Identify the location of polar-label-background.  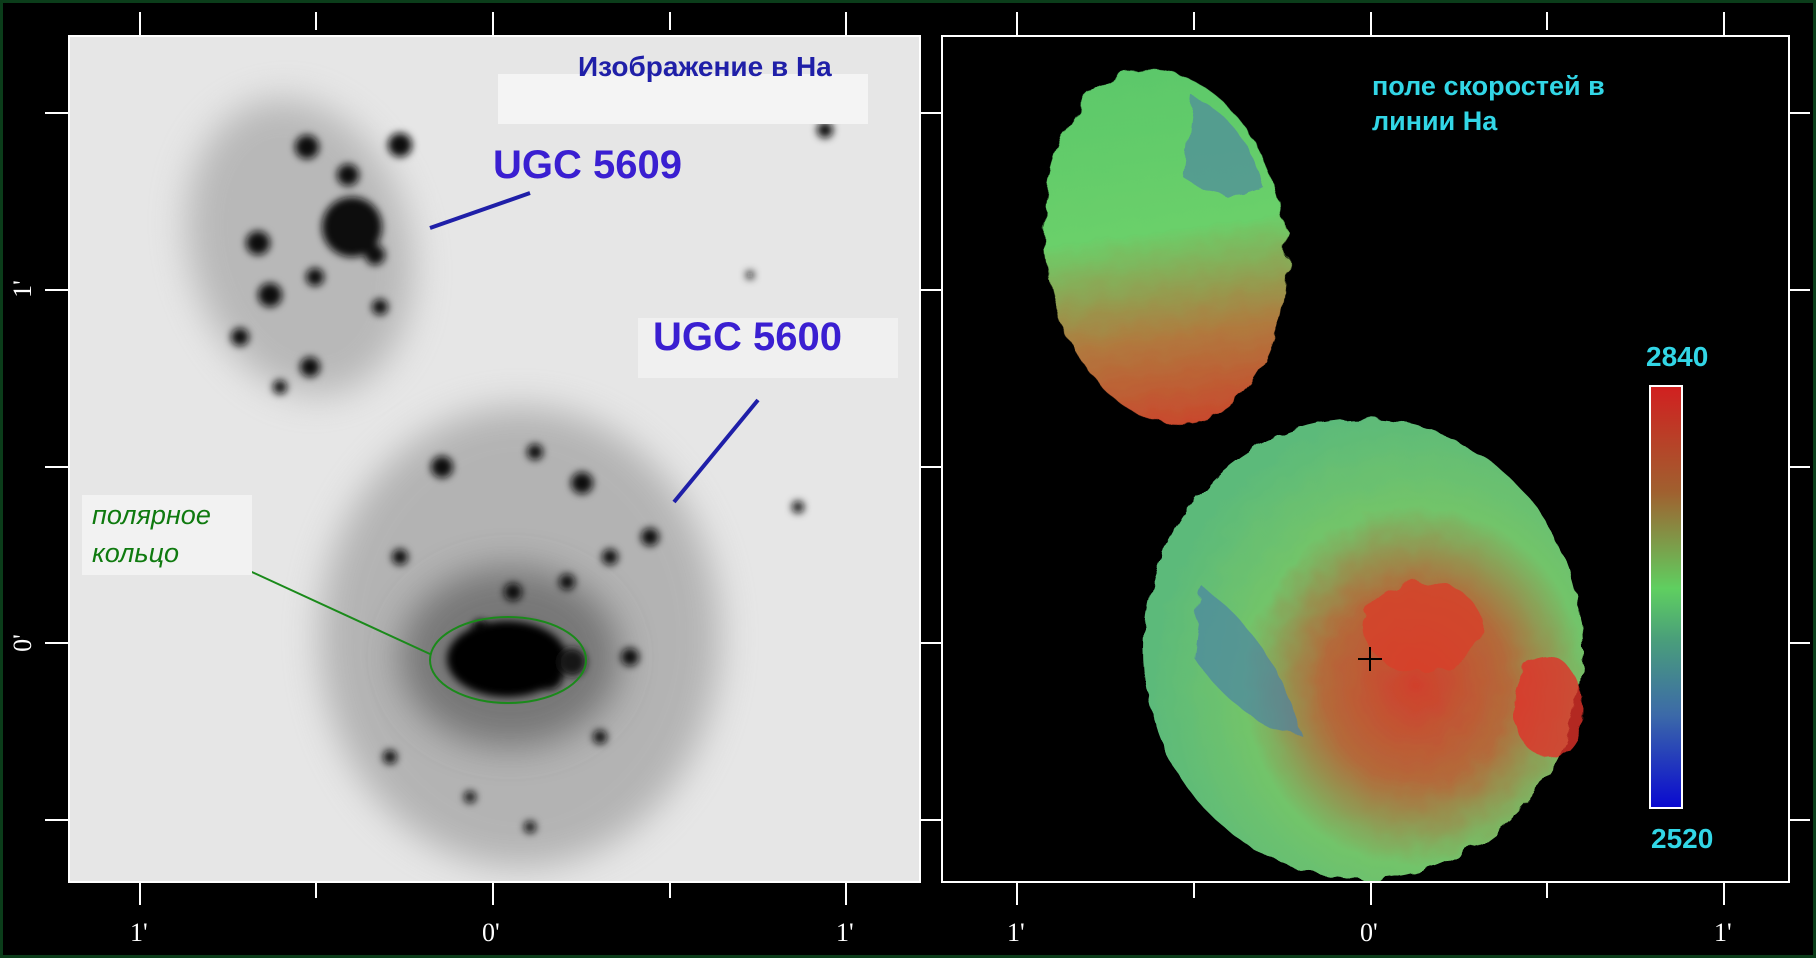
(167, 535).